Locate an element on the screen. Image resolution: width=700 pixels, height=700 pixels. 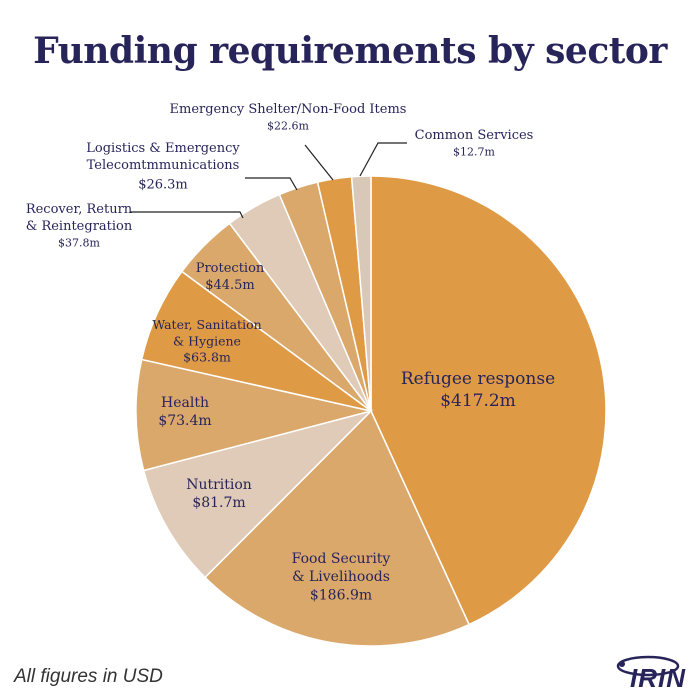
slice-label-3: Nutrition $81.7m is located at coordinates (219, 494).